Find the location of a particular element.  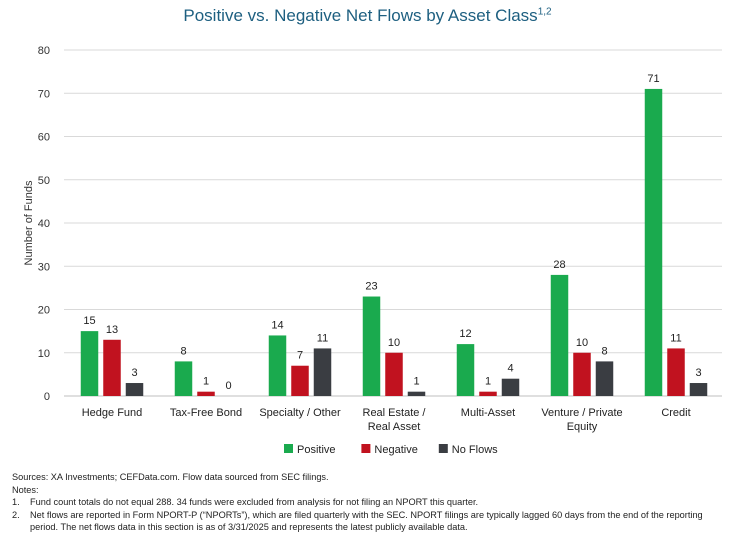

footnote-number: 2. is located at coordinates (16, 514).